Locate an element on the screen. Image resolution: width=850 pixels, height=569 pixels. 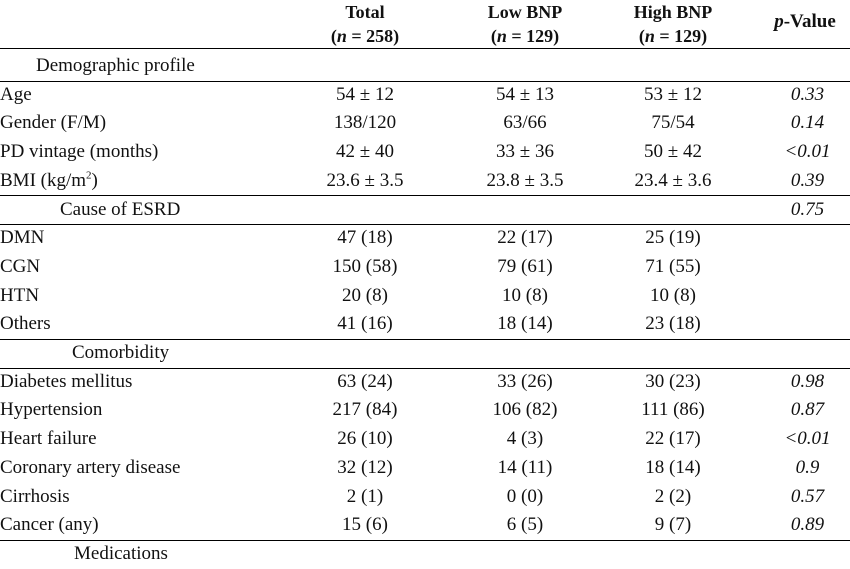
section-label: Comorbidity is located at coordinates (121, 352).